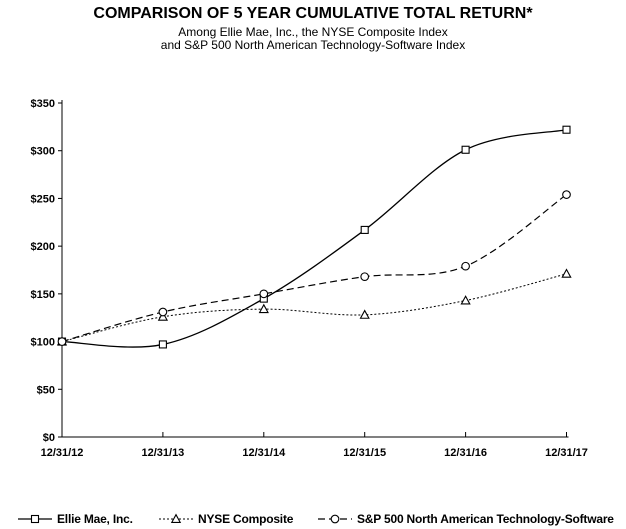  What do you see at coordinates (465, 453) in the screenshot?
I see `x-tick-label: 12/31/16` at bounding box center [465, 453].